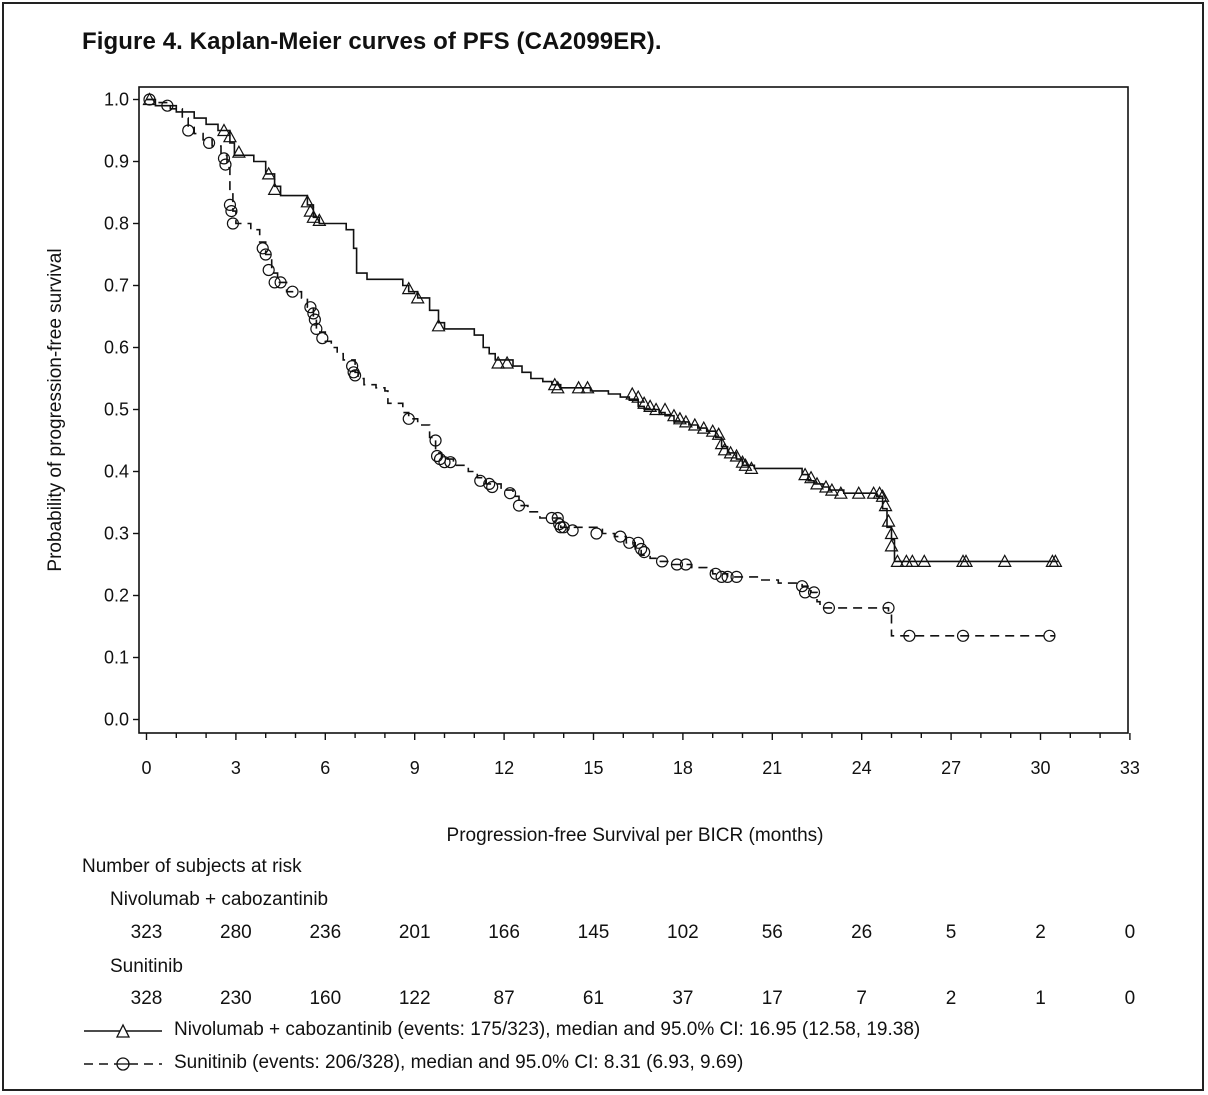  What do you see at coordinates (116, 100) in the screenshot?
I see `y-tick-label: 1.0` at bounding box center [116, 100].